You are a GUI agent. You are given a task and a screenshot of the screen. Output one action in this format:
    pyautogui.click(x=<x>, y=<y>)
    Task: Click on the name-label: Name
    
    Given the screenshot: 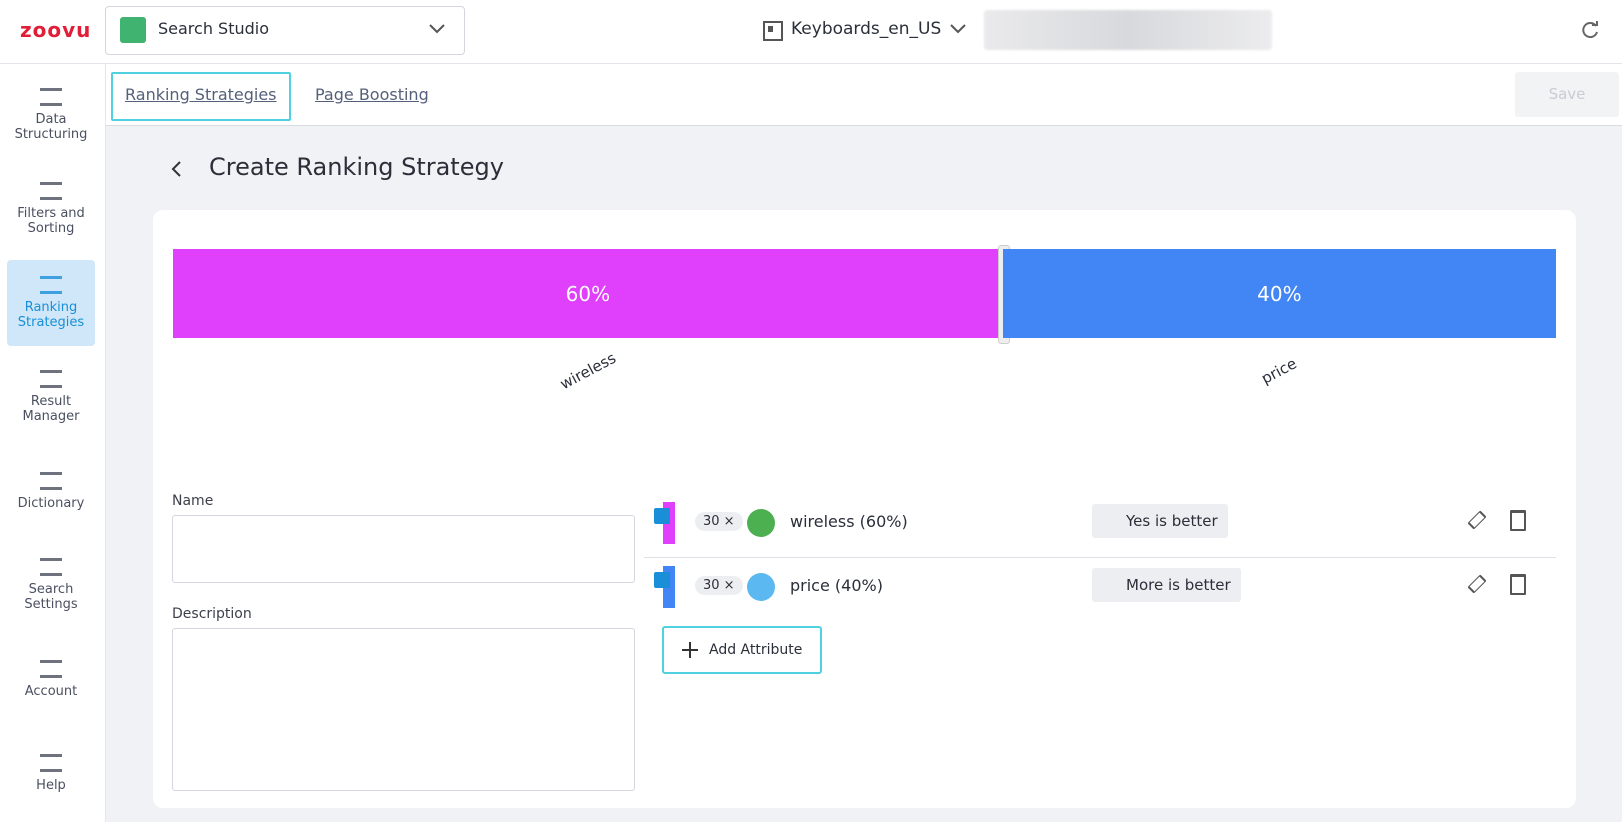 What is the action you would take?
    pyautogui.click(x=193, y=501)
    